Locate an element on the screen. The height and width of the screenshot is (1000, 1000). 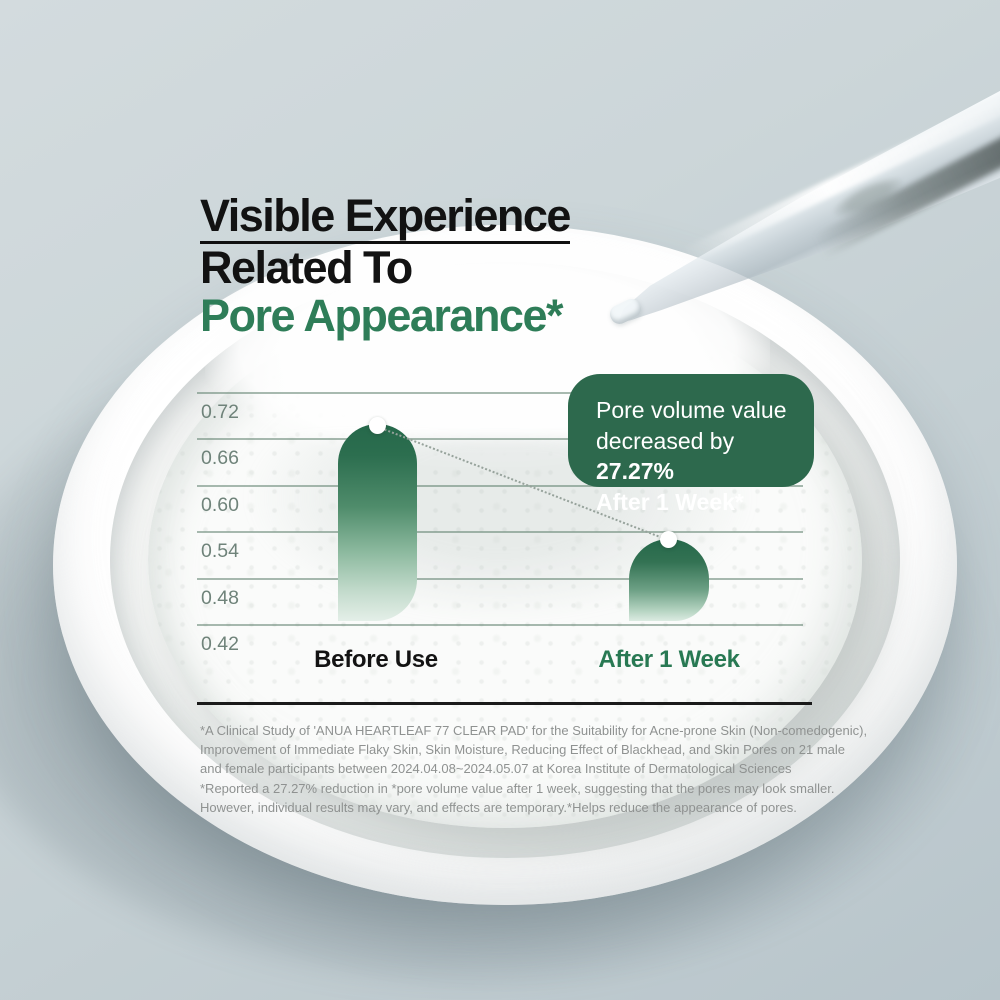
y-tick-label: 0.48 is located at coordinates (220, 598).